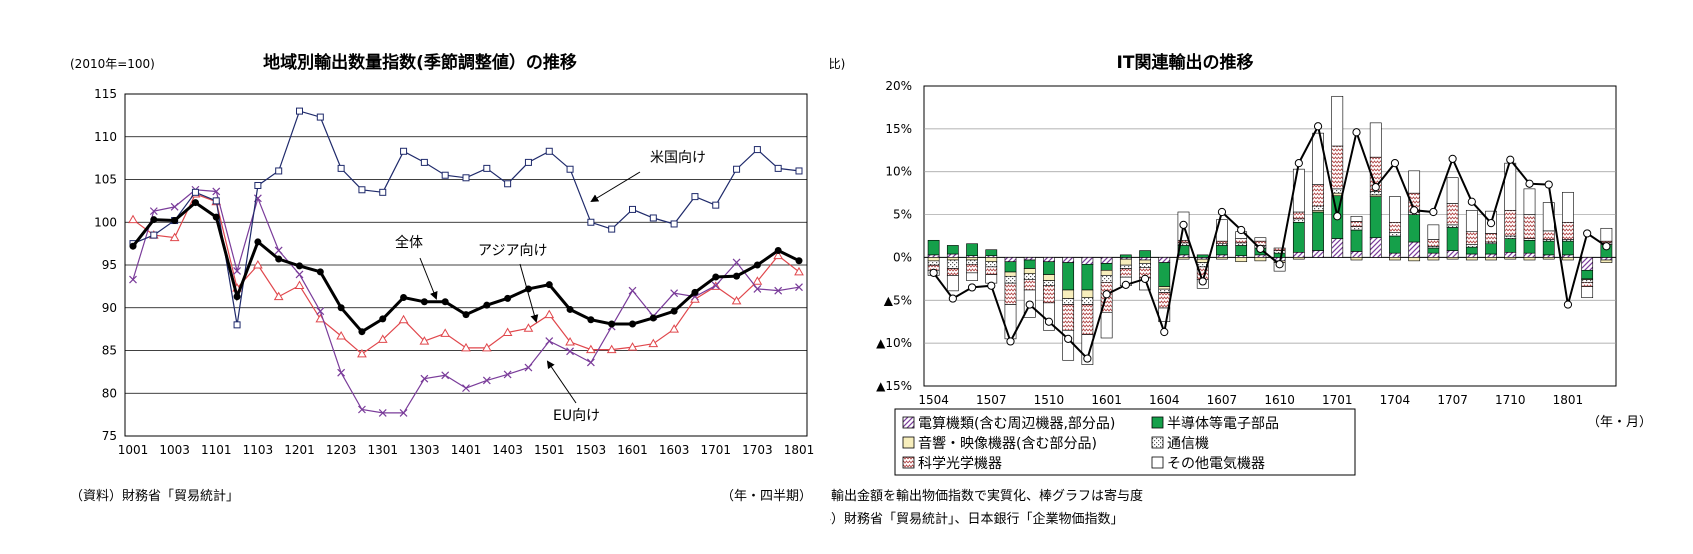 The width and height of the screenshot is (1693, 554). Describe the element at coordinates (105, 222) in the screenshot. I see `chart1-y-tick-label: 100` at that location.